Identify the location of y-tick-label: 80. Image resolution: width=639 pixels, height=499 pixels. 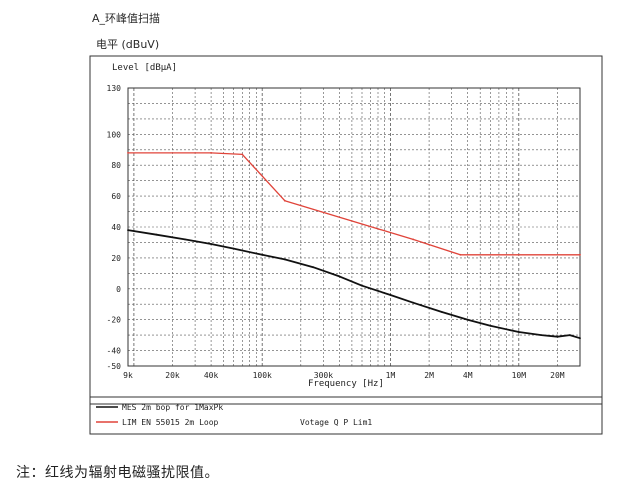
(116, 165).